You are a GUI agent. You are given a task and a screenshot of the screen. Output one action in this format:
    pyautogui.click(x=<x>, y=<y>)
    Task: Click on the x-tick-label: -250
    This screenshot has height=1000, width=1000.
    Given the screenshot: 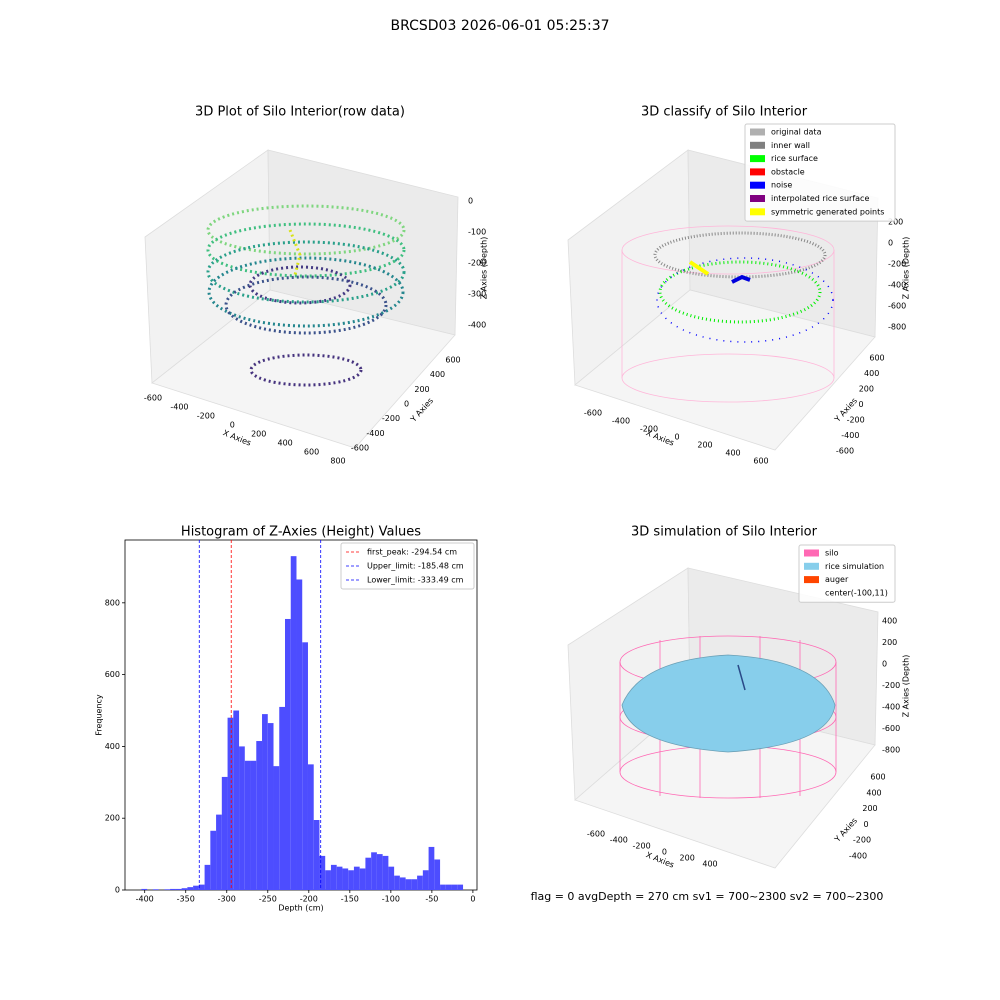 What is the action you would take?
    pyautogui.click(x=268, y=899)
    